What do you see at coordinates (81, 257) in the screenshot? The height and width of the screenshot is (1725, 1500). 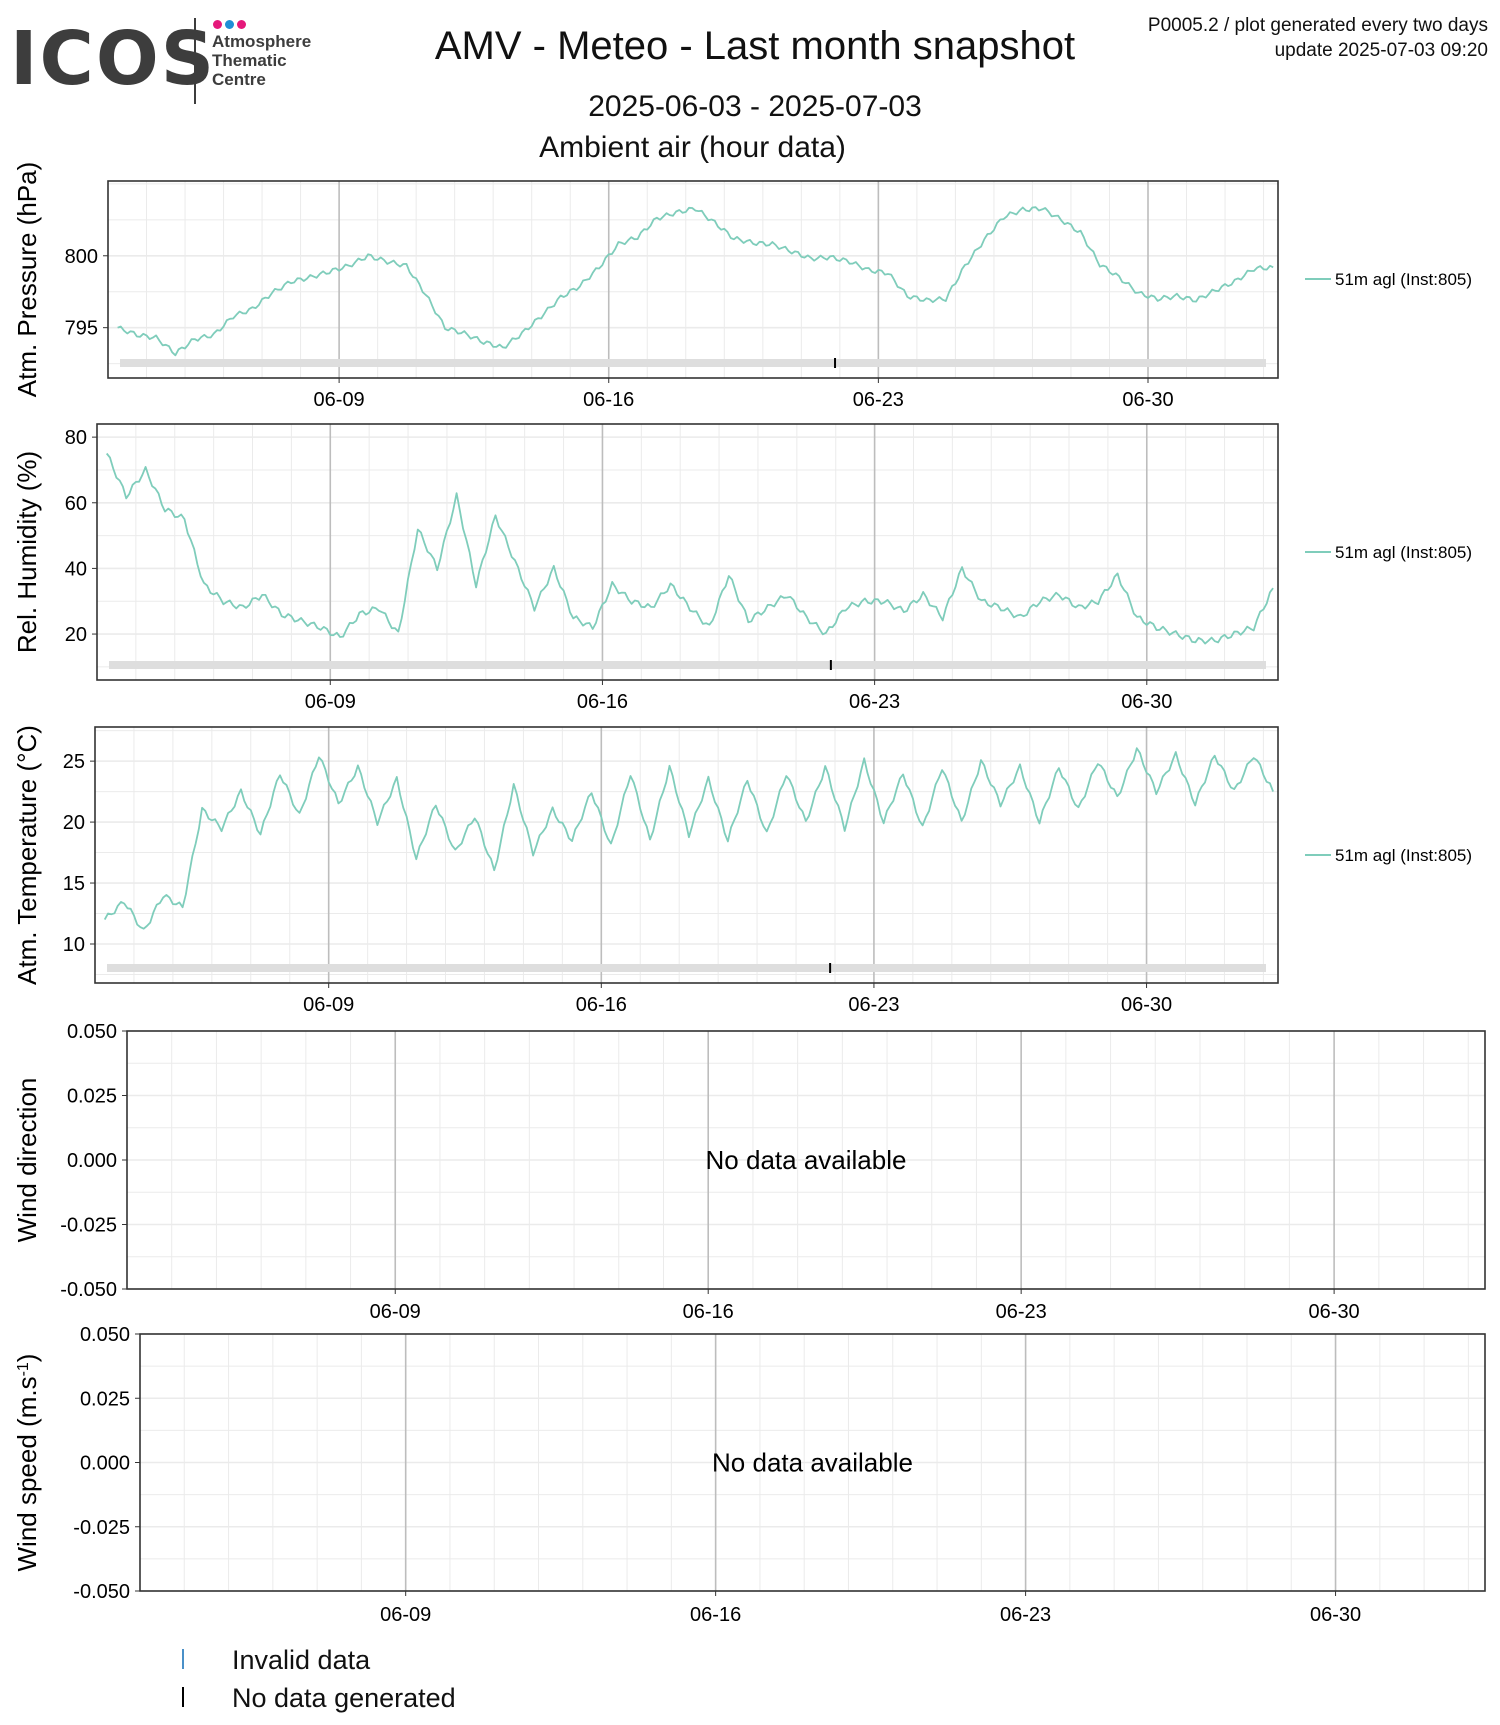 I see `y-tick-label: 800` at bounding box center [81, 257].